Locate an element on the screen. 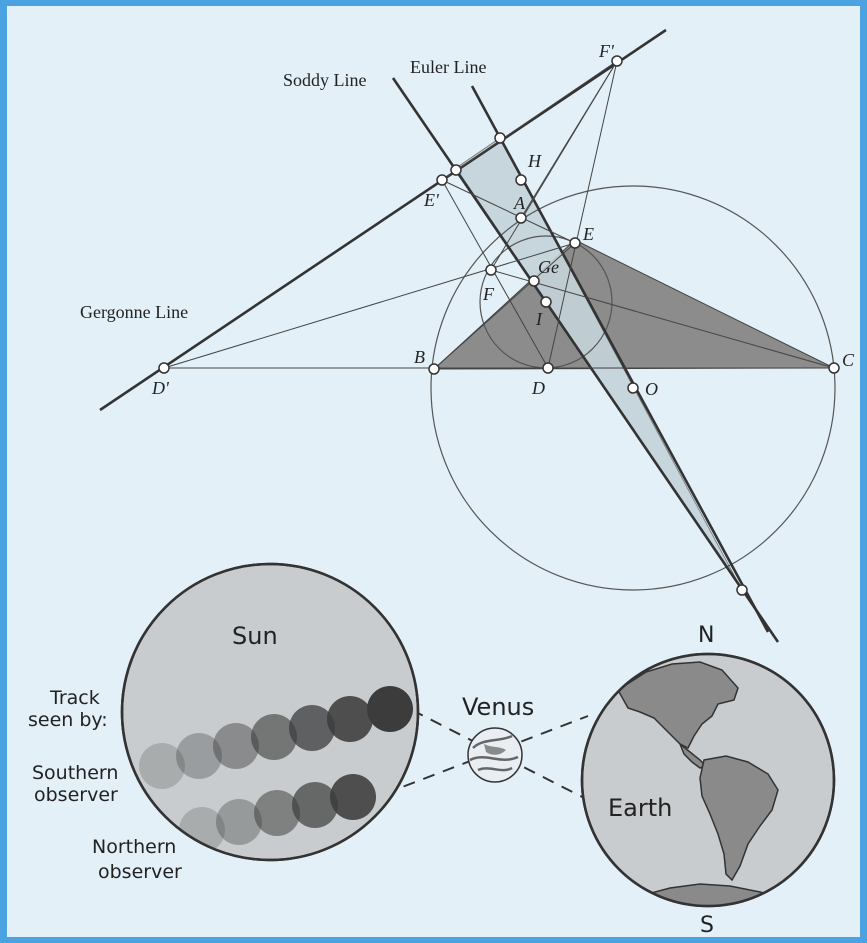 This screenshot has height=943, width=867. point-c is located at coordinates (834, 368).